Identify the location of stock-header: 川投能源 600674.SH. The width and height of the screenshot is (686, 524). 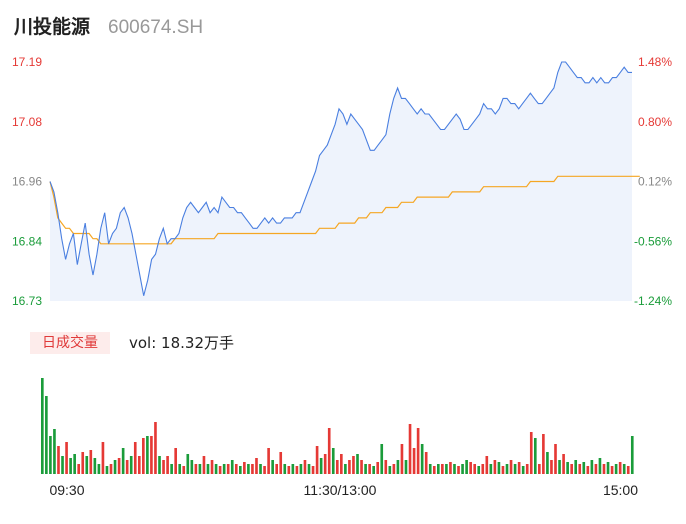
(108, 26).